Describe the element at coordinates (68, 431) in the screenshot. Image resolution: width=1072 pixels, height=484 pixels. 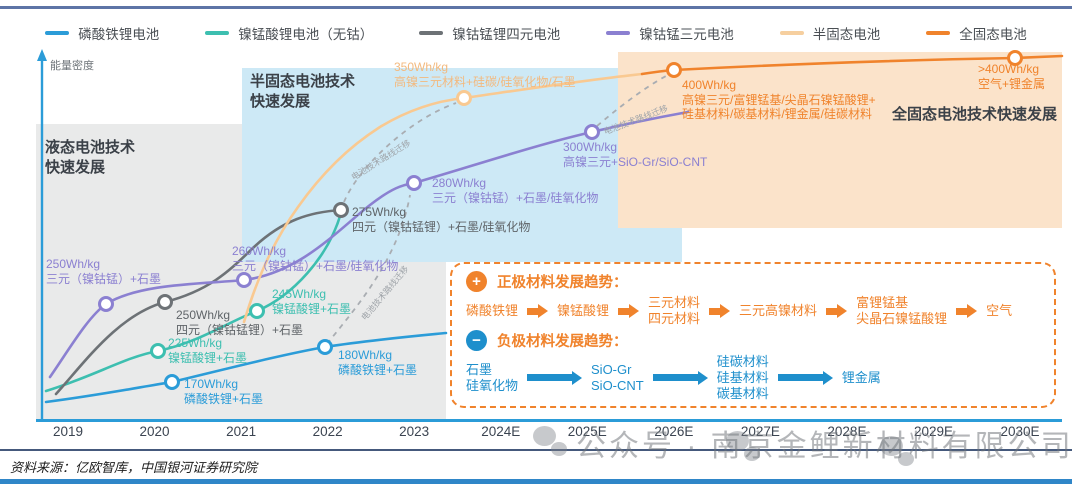
I see `x-tick: 2019` at that location.